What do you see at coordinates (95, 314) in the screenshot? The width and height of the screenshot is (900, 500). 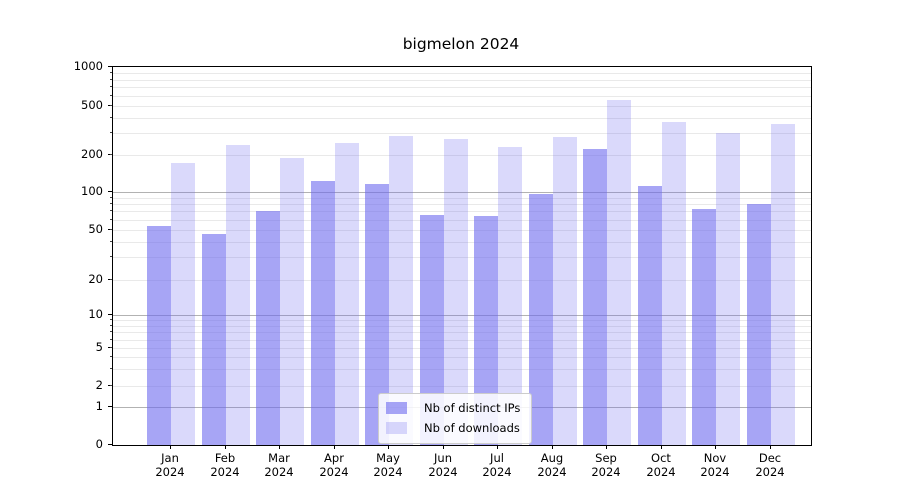 I see `y-tick-label: 10` at bounding box center [95, 314].